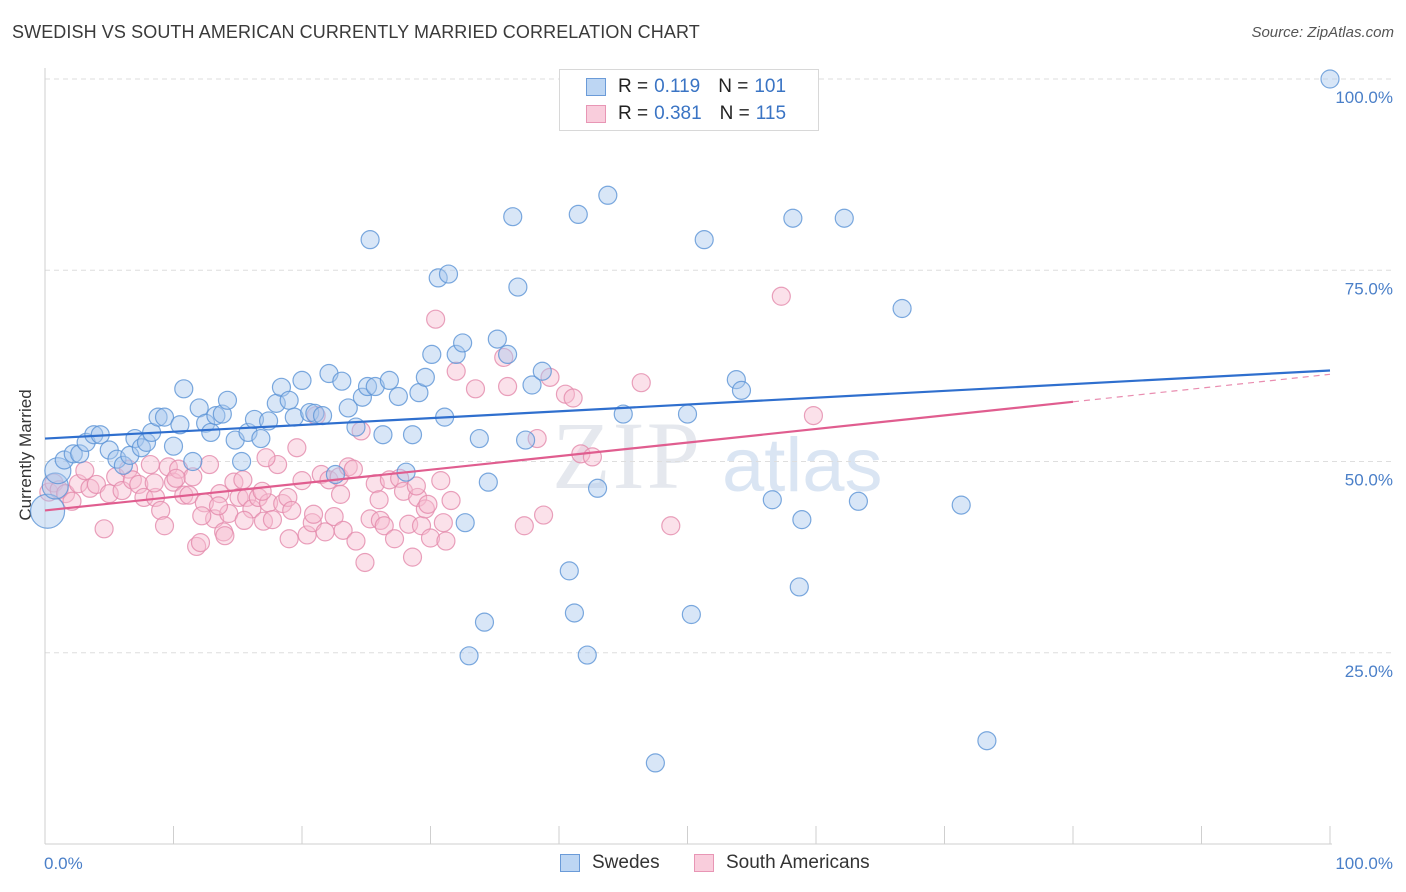 This screenshot has width=1406, height=892. I want to click on legend-r-value: 0.119, so click(677, 86).